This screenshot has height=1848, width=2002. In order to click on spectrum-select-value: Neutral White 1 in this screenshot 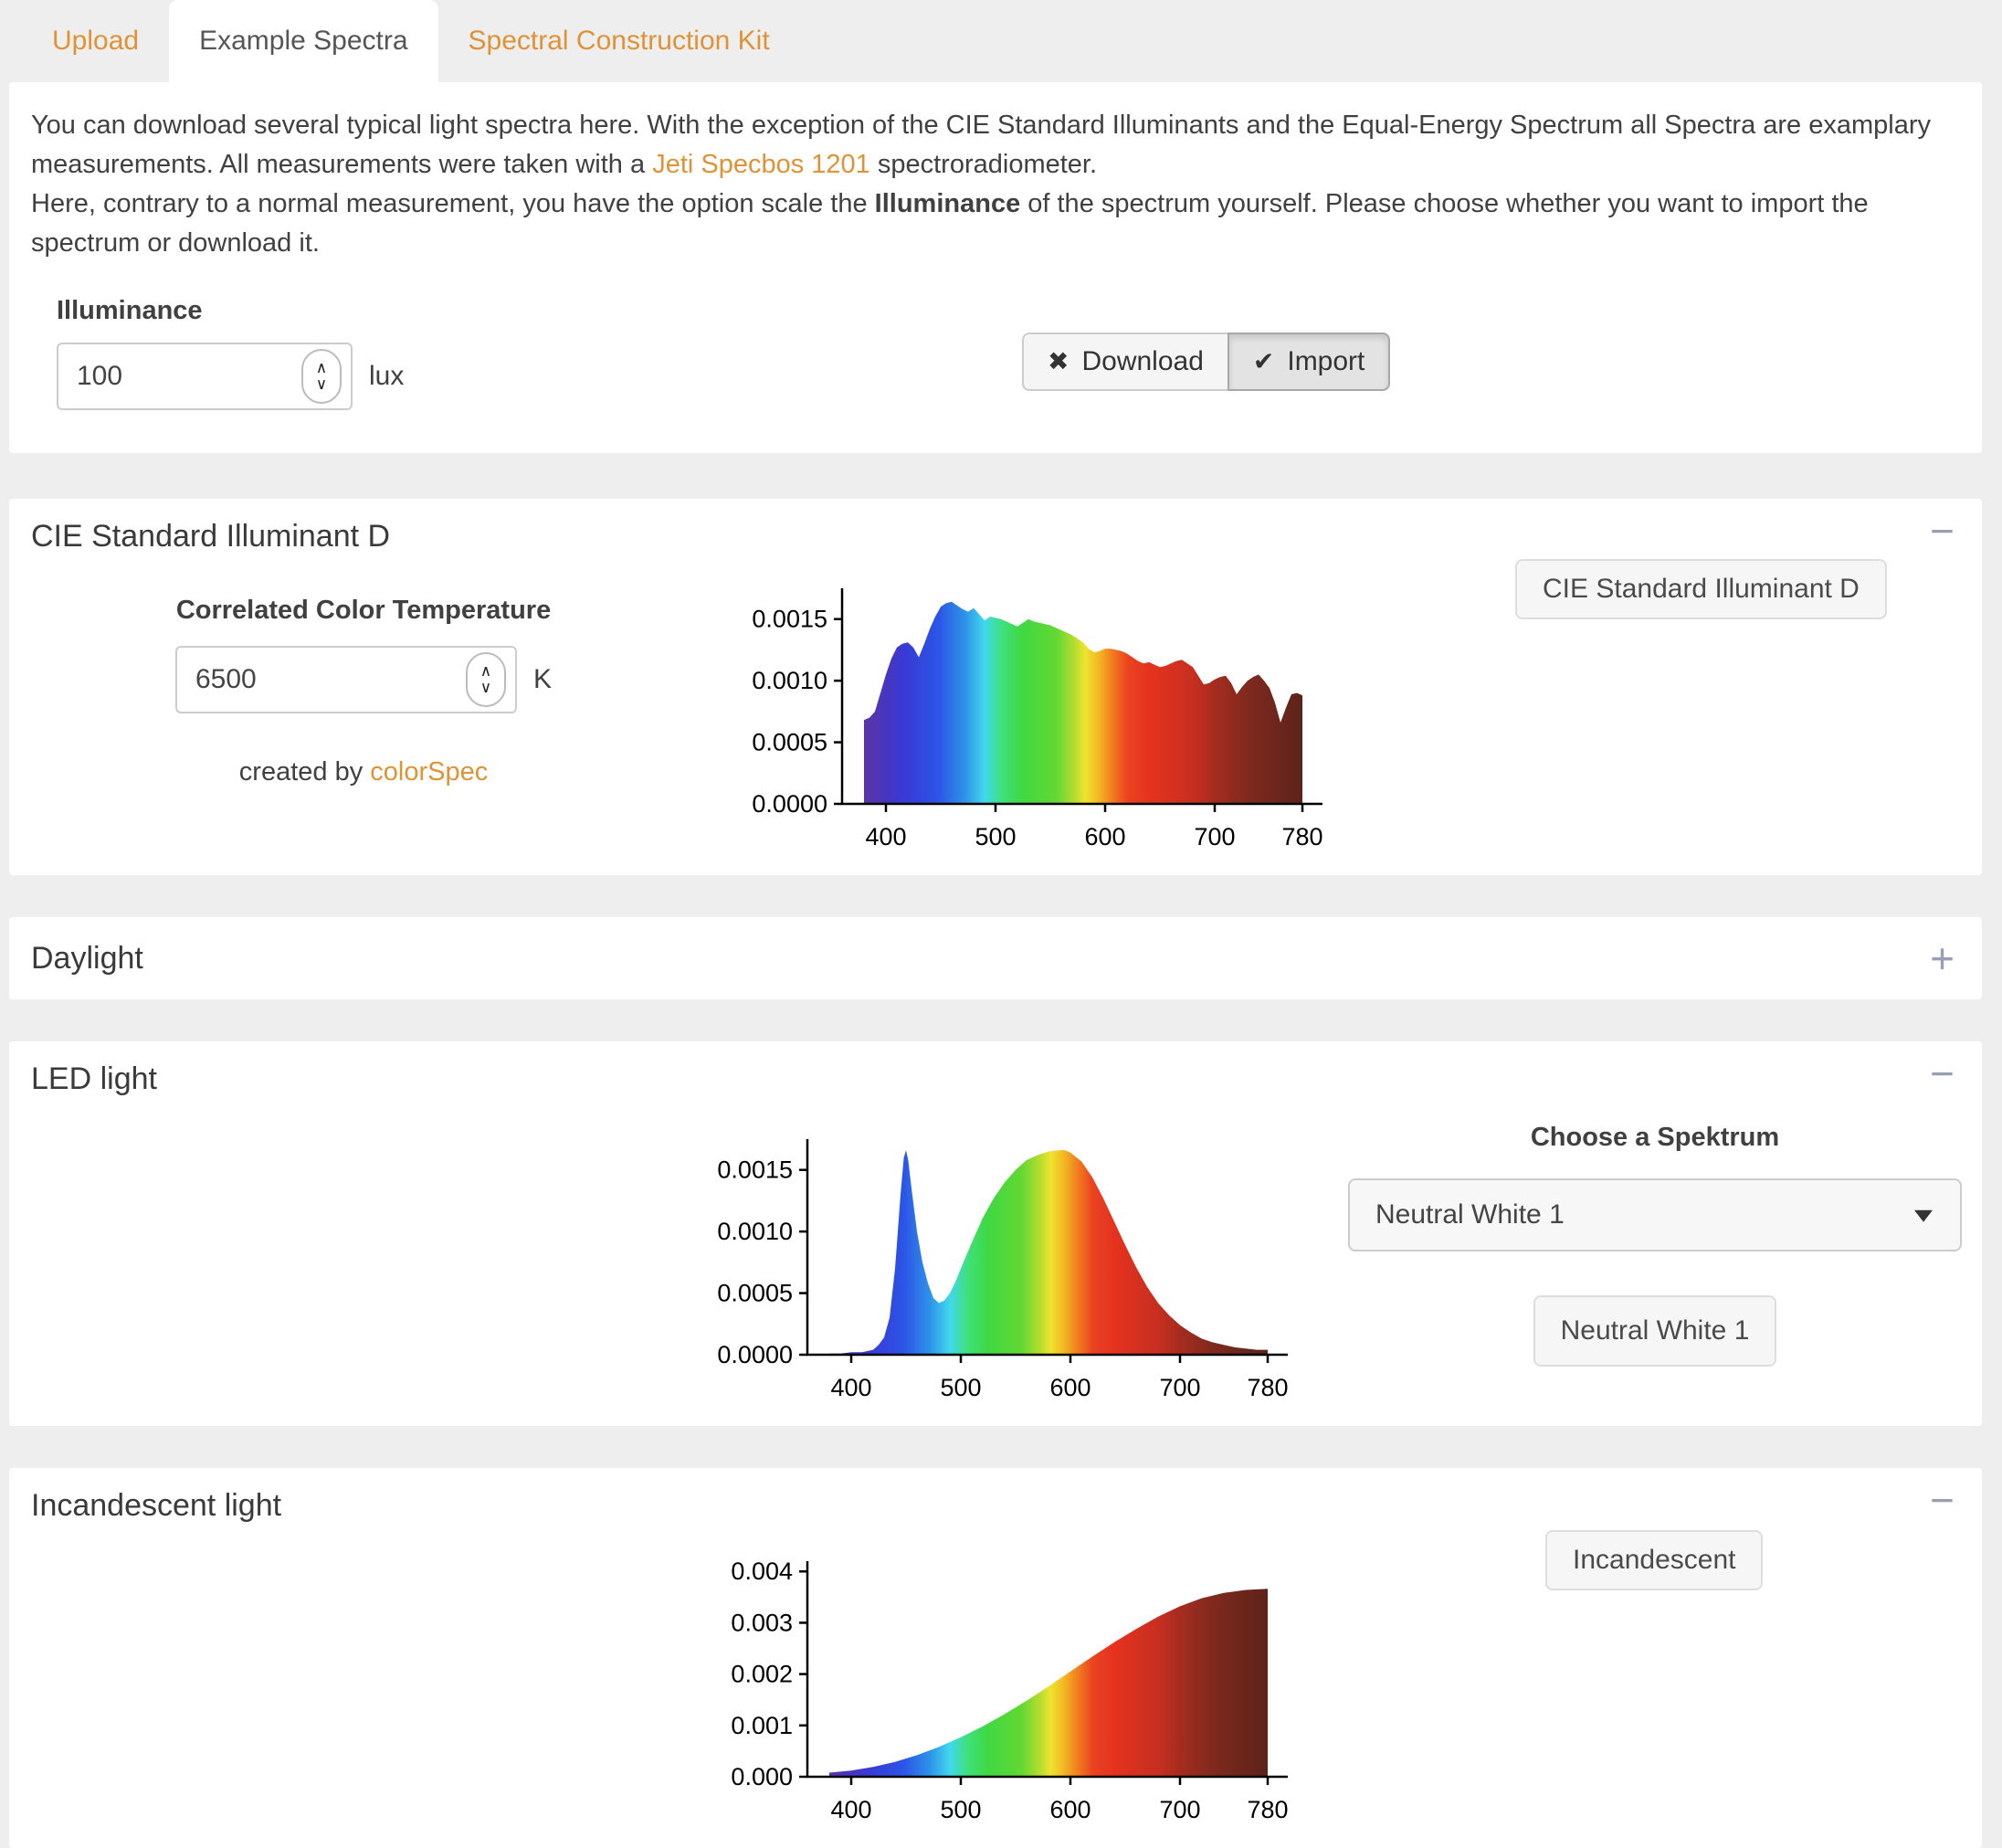, I will do `click(1470, 1214)`.